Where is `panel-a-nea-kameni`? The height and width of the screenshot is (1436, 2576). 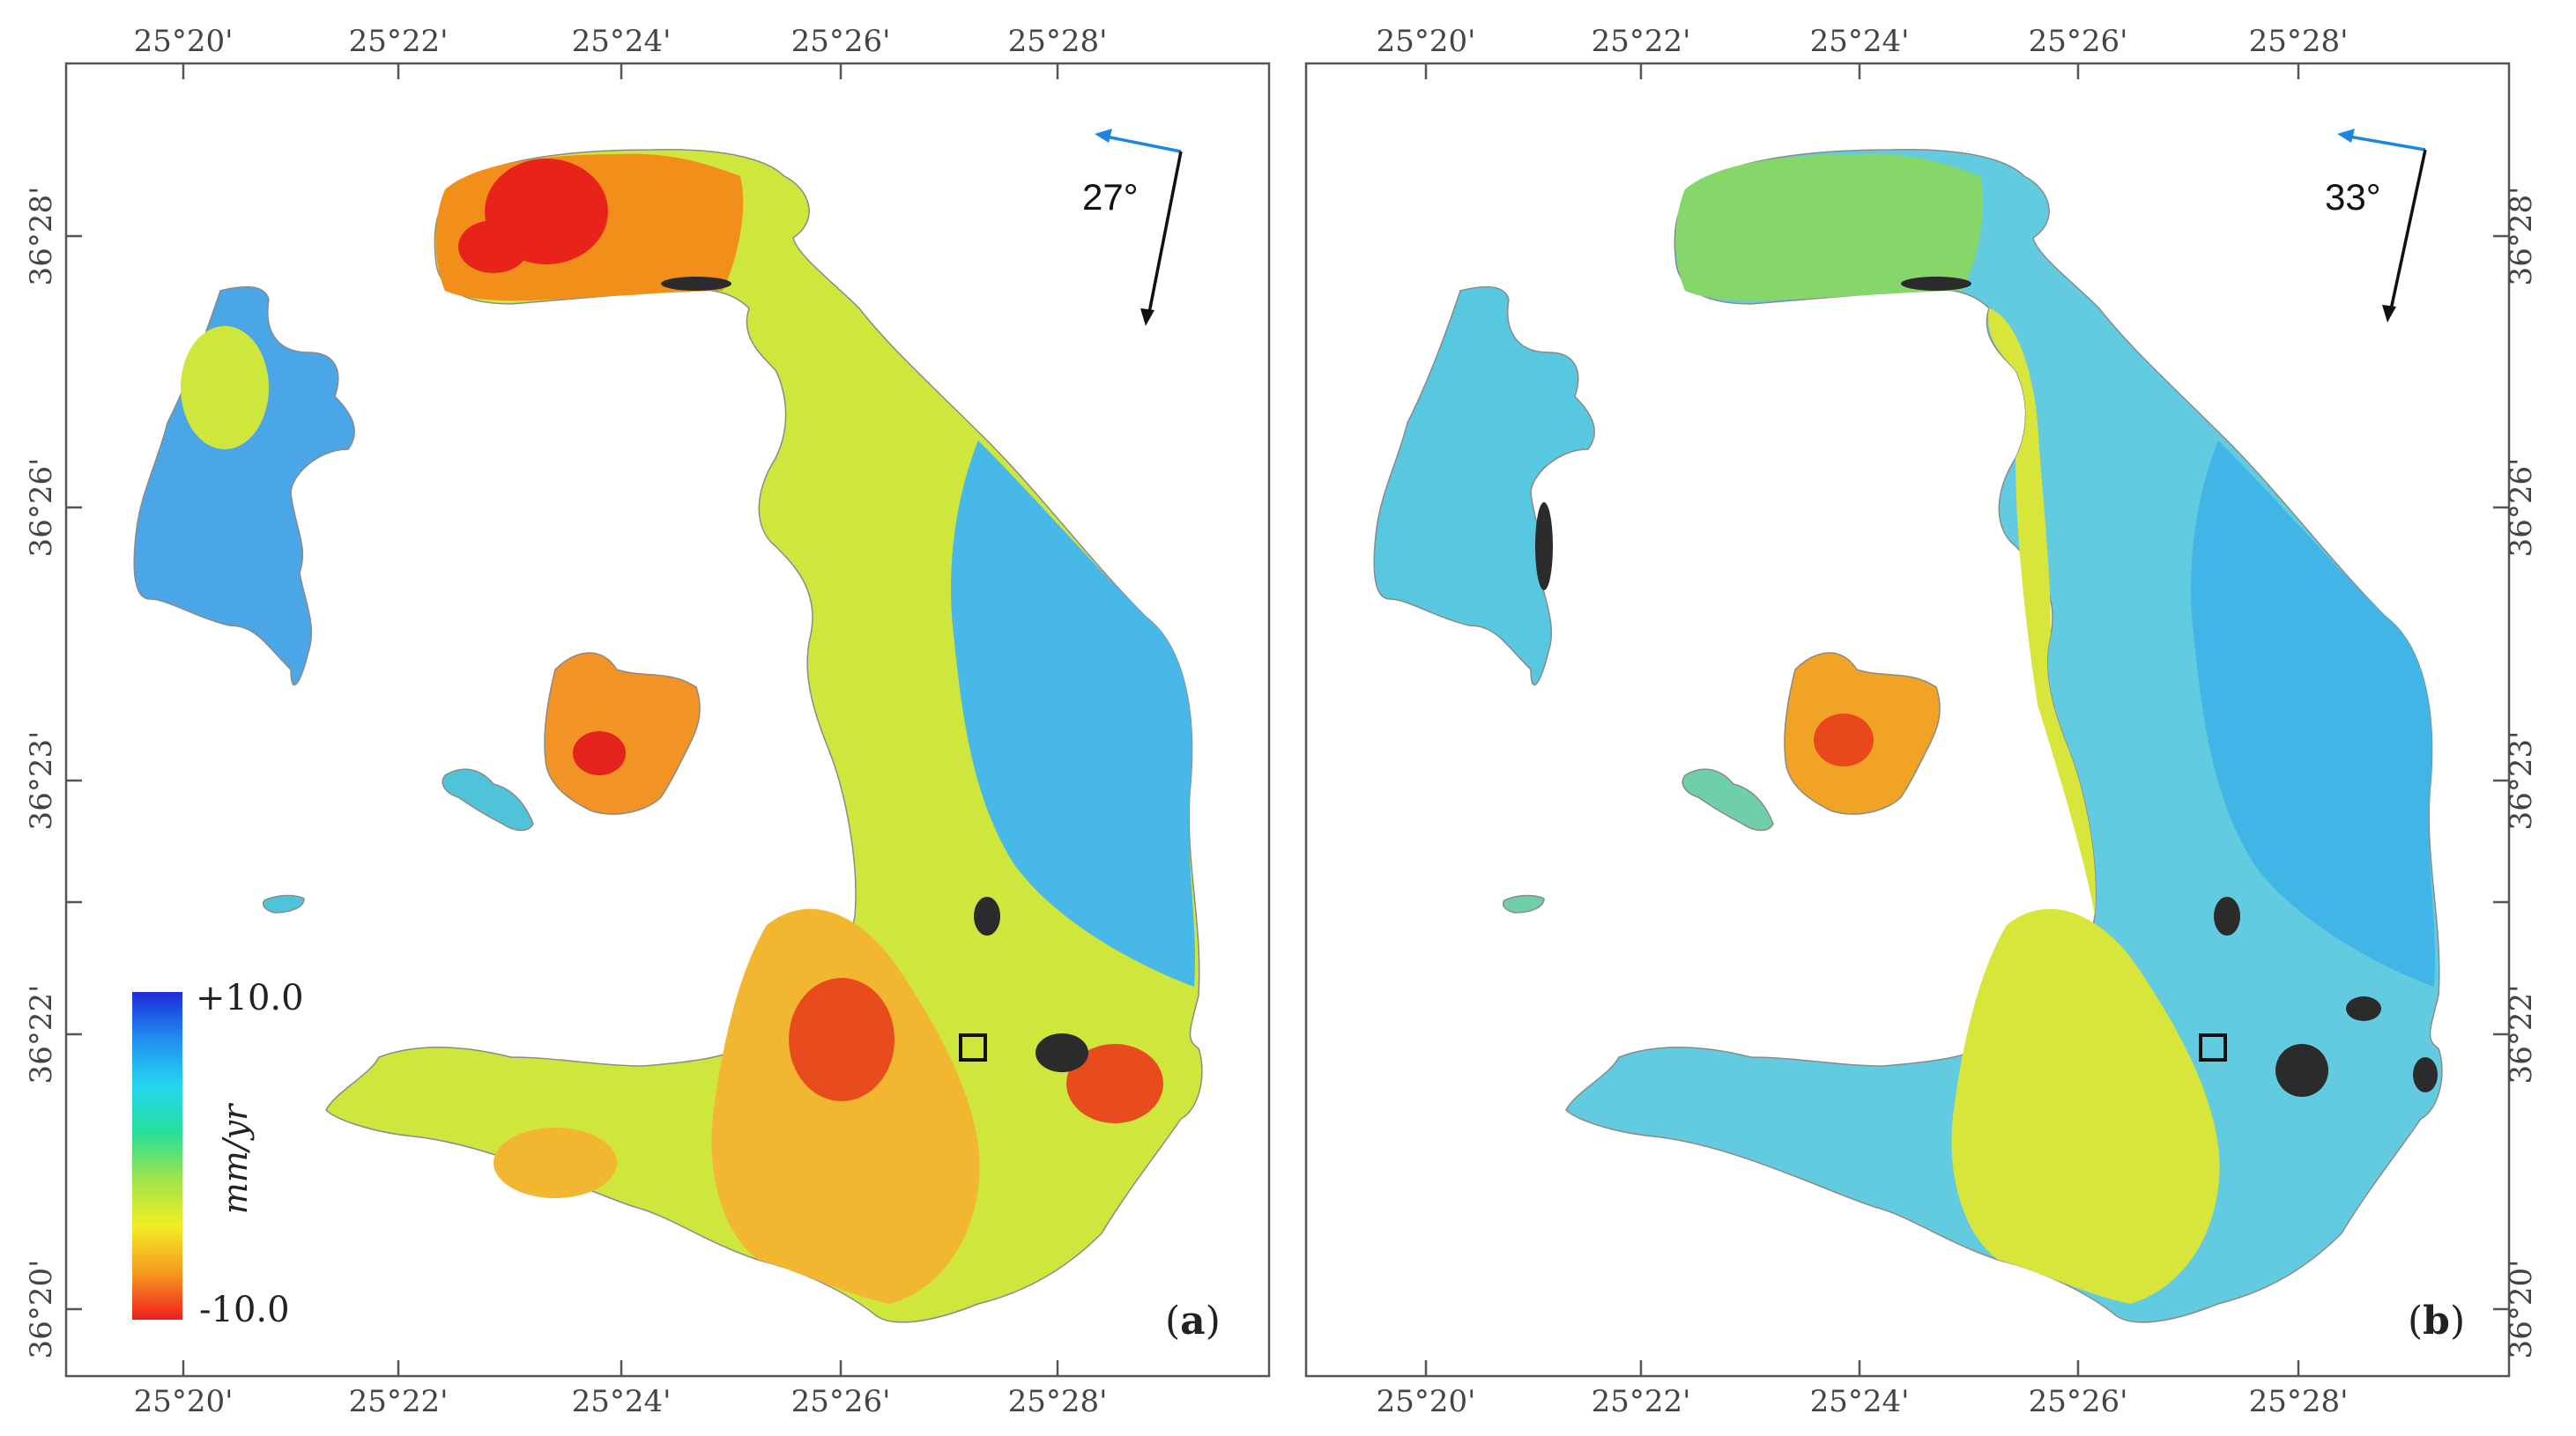 panel-a-nea-kameni is located at coordinates (622, 733).